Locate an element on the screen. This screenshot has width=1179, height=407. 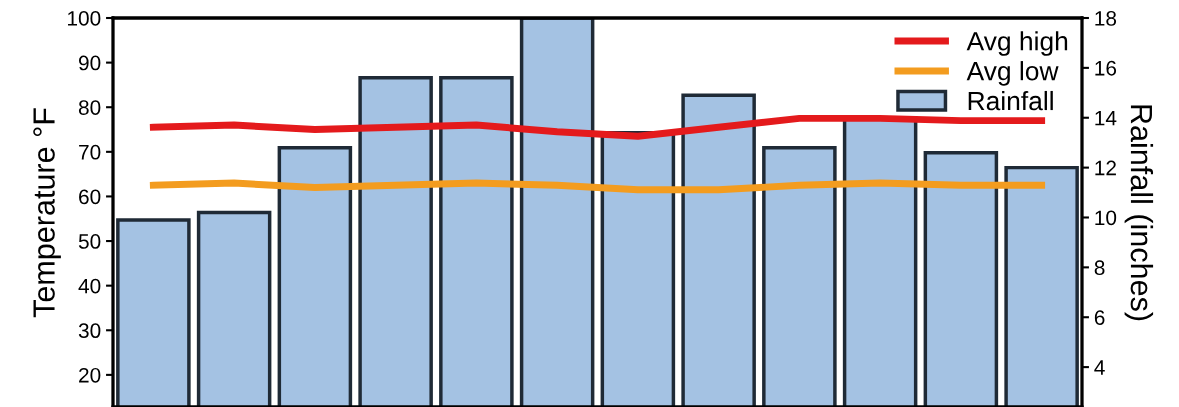
y2-tick-label: 8 is located at coordinates (1099, 268).